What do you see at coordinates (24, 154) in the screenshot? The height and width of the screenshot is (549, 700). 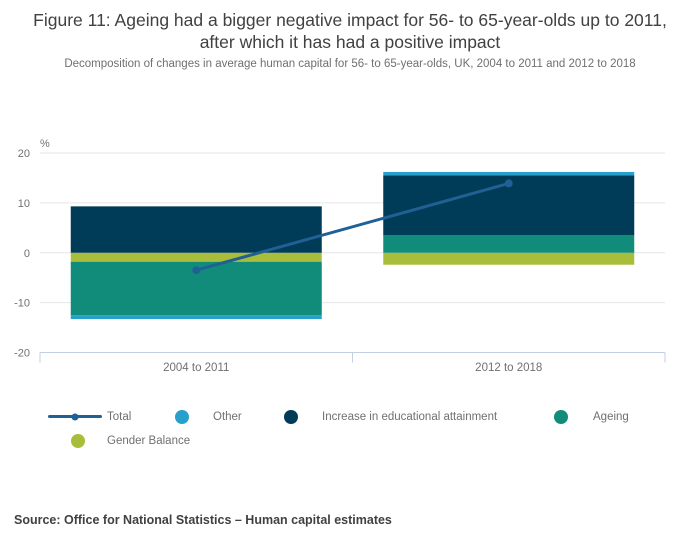 I see `svg-text: 20` at bounding box center [24, 154].